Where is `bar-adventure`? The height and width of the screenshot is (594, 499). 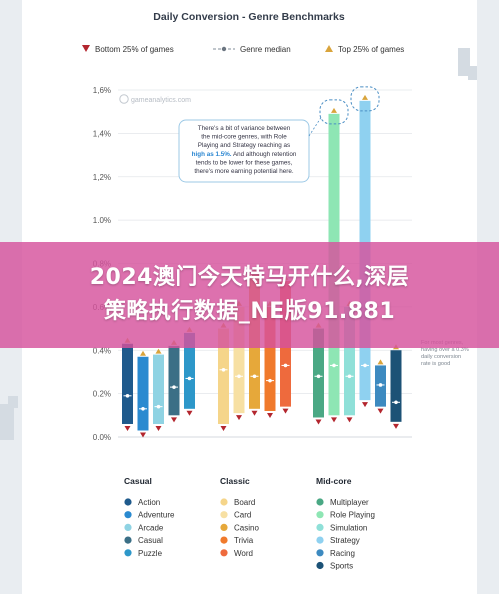 bar-adventure is located at coordinates (143, 393).